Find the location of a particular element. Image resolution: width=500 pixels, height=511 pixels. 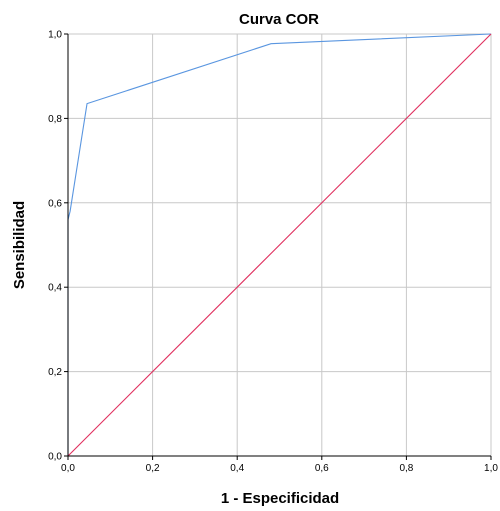

y-tick-label: 0,6 is located at coordinates (55, 203).